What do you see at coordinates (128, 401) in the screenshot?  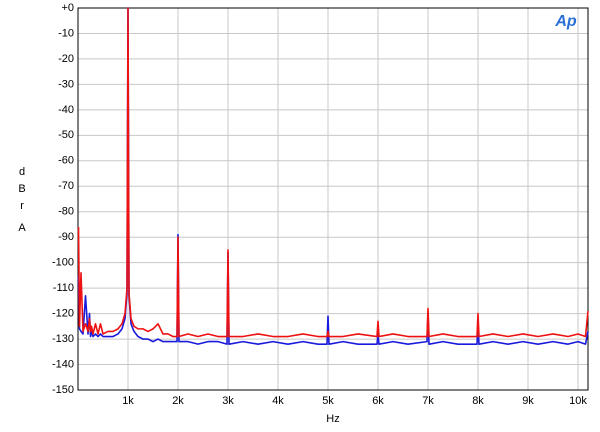 I see `x-tick-label: 1k` at bounding box center [128, 401].